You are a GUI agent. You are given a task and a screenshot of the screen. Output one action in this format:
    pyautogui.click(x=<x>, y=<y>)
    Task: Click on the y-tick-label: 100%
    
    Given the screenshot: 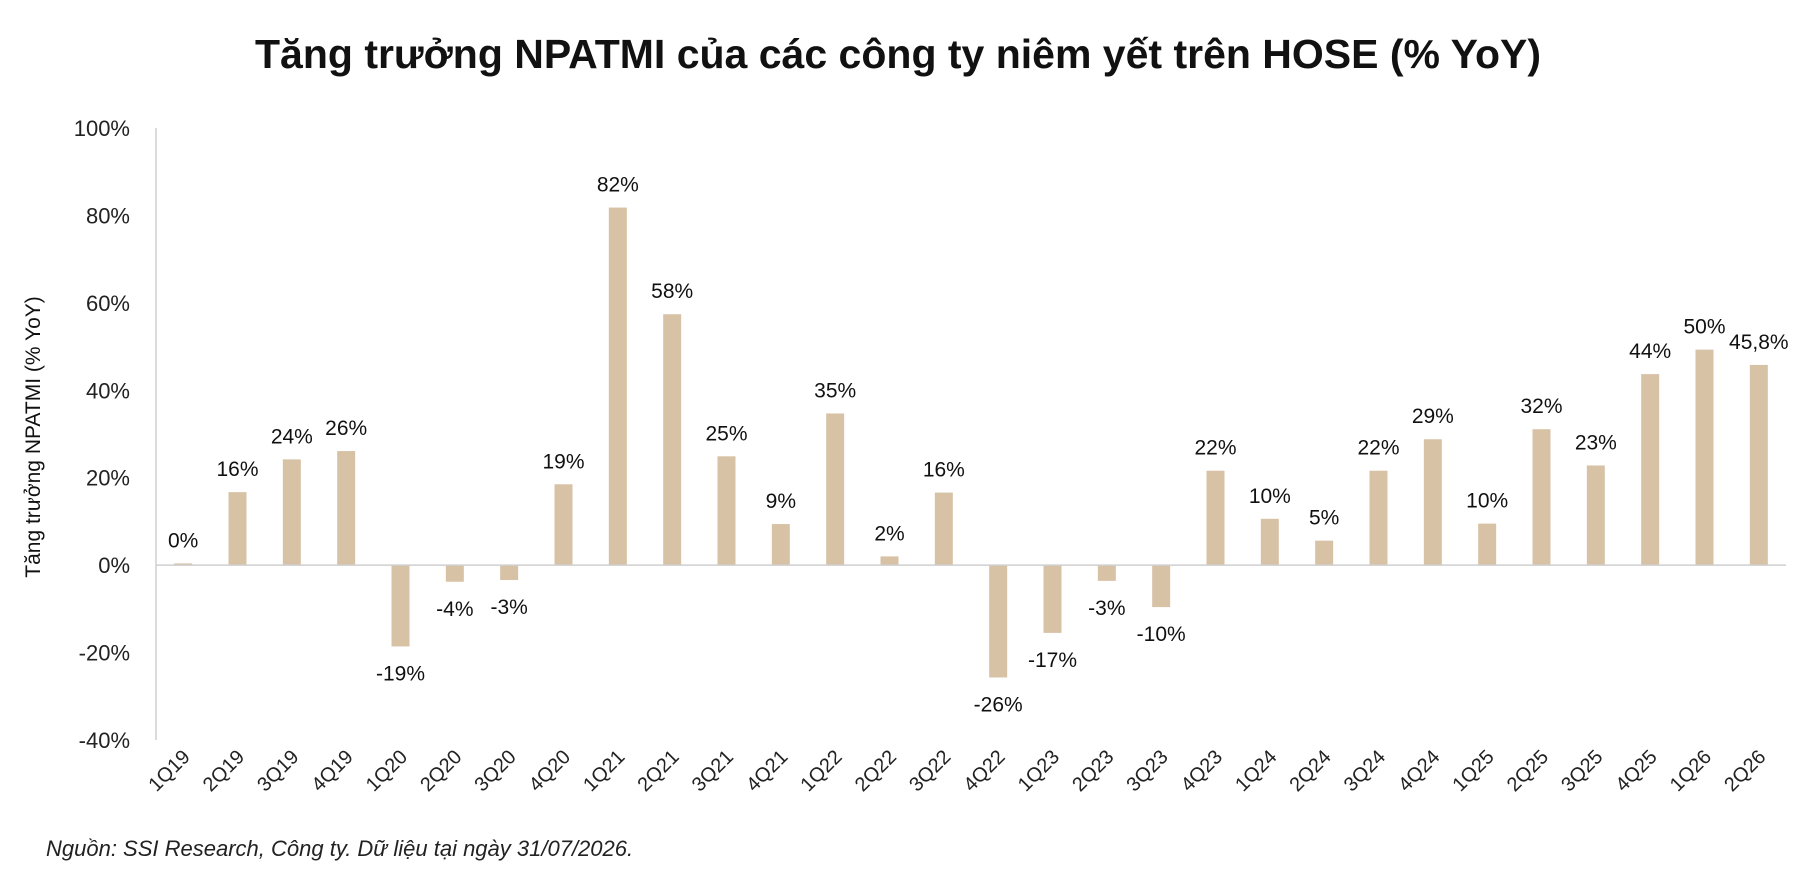 What is the action you would take?
    pyautogui.click(x=102, y=128)
    